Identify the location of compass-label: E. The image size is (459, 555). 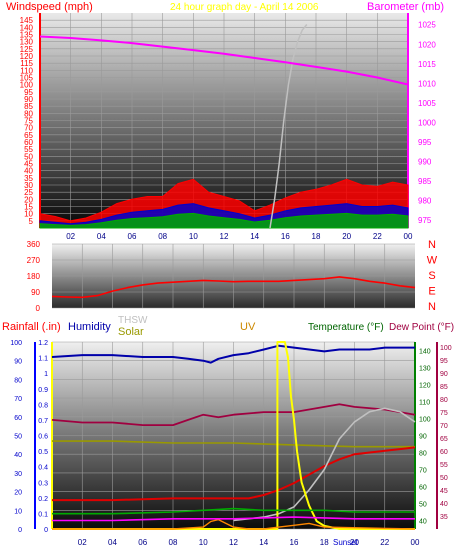
(431, 292).